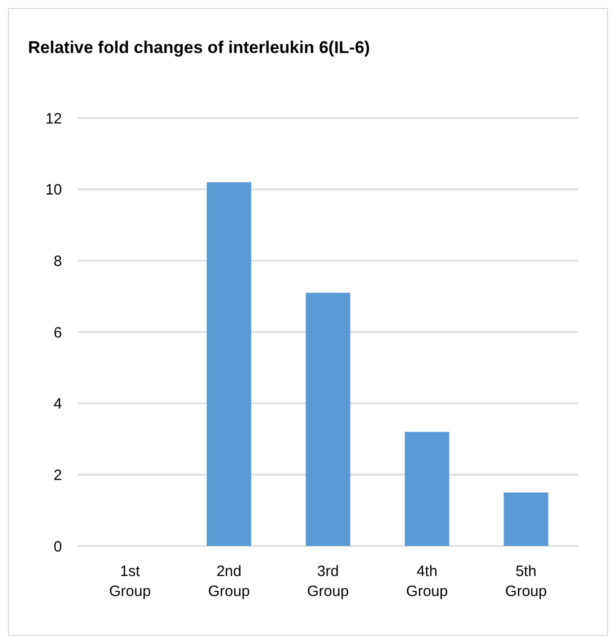 The height and width of the screenshot is (644, 616). What do you see at coordinates (58, 261) in the screenshot?
I see `y-tick-label: 8` at bounding box center [58, 261].